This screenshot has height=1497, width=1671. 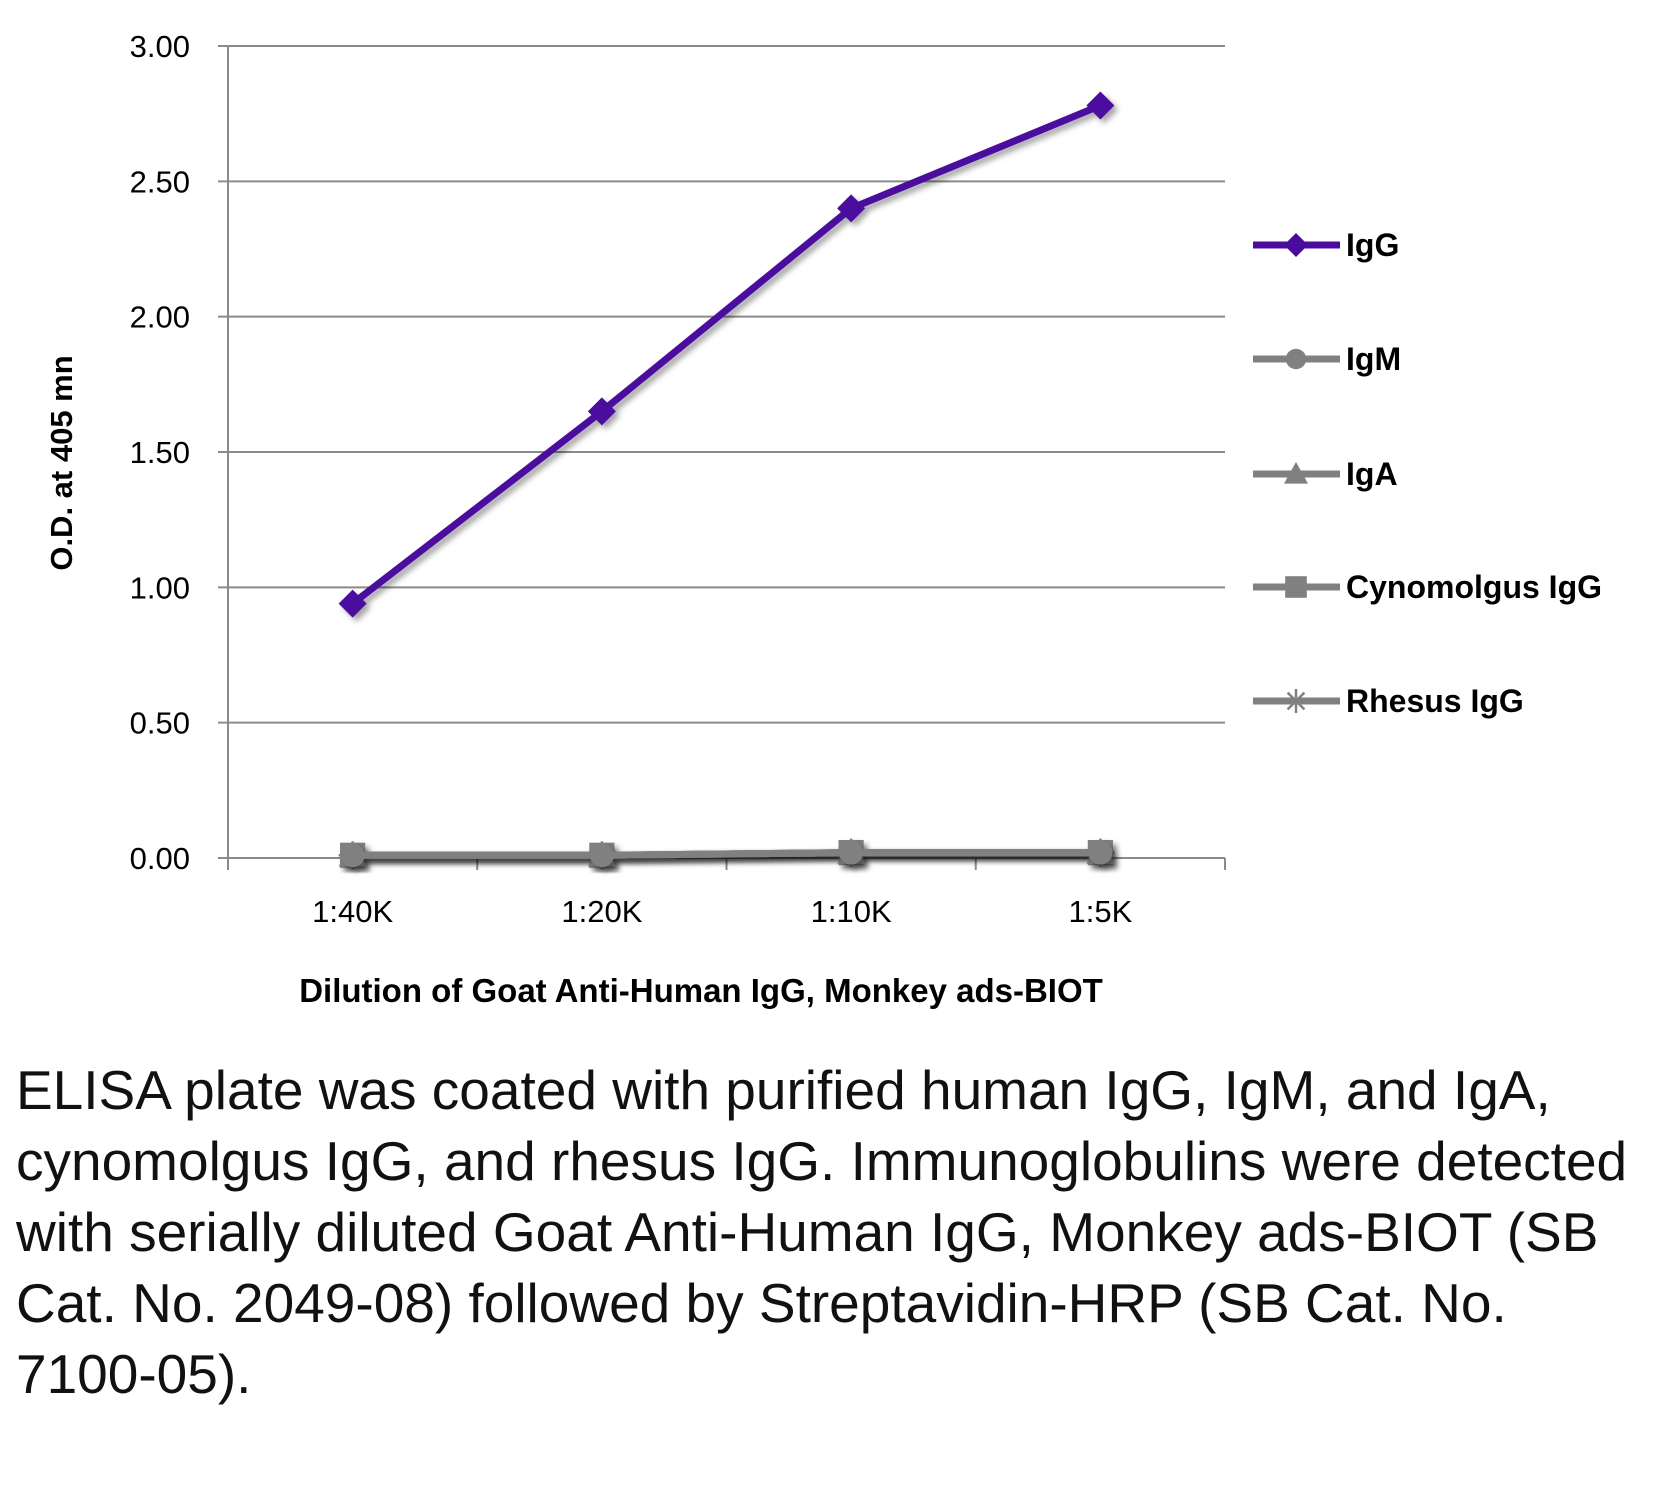 I want to click on legend-item: Rhesus IgG, so click(x=1388, y=701).